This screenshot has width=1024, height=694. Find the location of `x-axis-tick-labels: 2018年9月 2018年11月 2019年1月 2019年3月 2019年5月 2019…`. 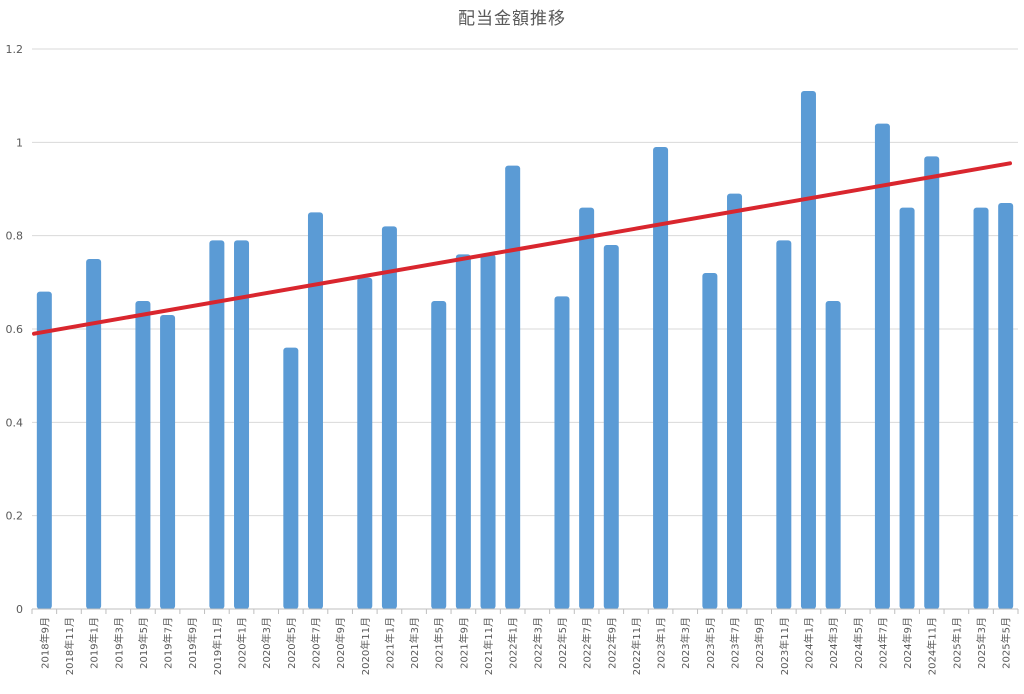

x-axis-tick-labels: 2018年9月 2018年11月 2019年1月 2019年3月 2019年5月 2019… is located at coordinates (525, 646).